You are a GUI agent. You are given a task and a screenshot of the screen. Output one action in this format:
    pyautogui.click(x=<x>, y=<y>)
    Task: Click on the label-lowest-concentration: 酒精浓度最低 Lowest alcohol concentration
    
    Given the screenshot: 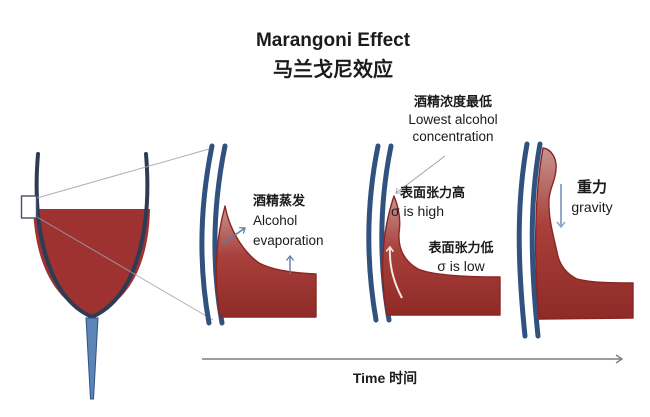 What is the action you would take?
    pyautogui.click(x=453, y=119)
    